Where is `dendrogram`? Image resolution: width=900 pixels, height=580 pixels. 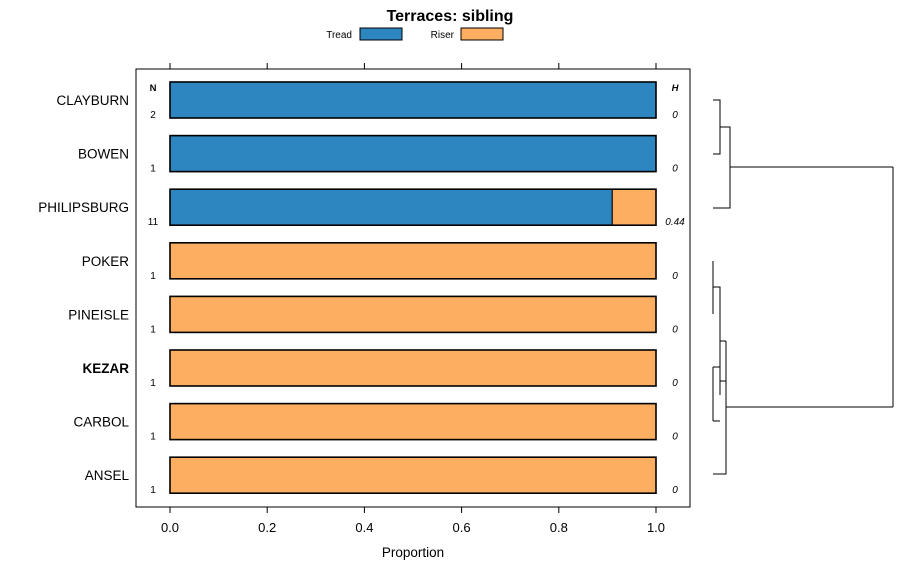 dendrogram is located at coordinates (803, 287).